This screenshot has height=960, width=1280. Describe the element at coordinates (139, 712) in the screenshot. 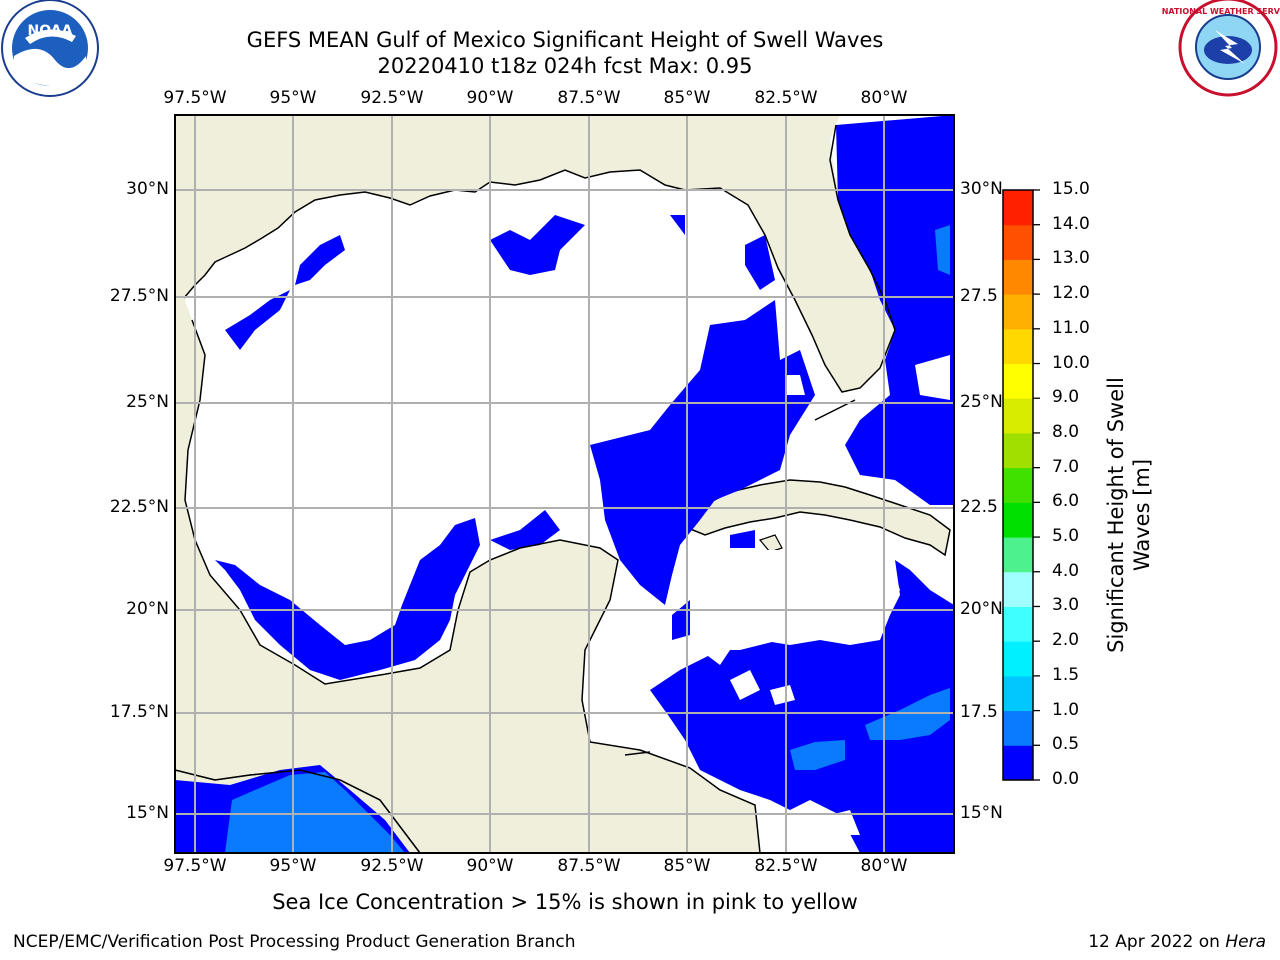

I see `lat-tick-left: 17.5°N` at that location.